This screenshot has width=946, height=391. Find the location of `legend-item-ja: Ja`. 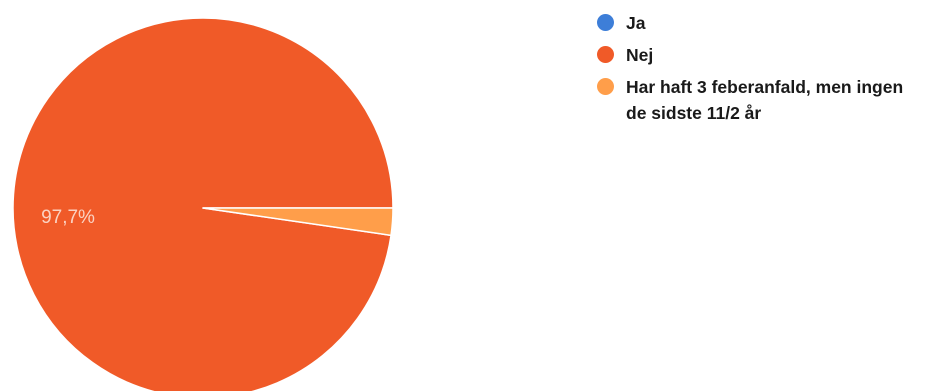

legend-item-ja: Ja is located at coordinates (769, 23).